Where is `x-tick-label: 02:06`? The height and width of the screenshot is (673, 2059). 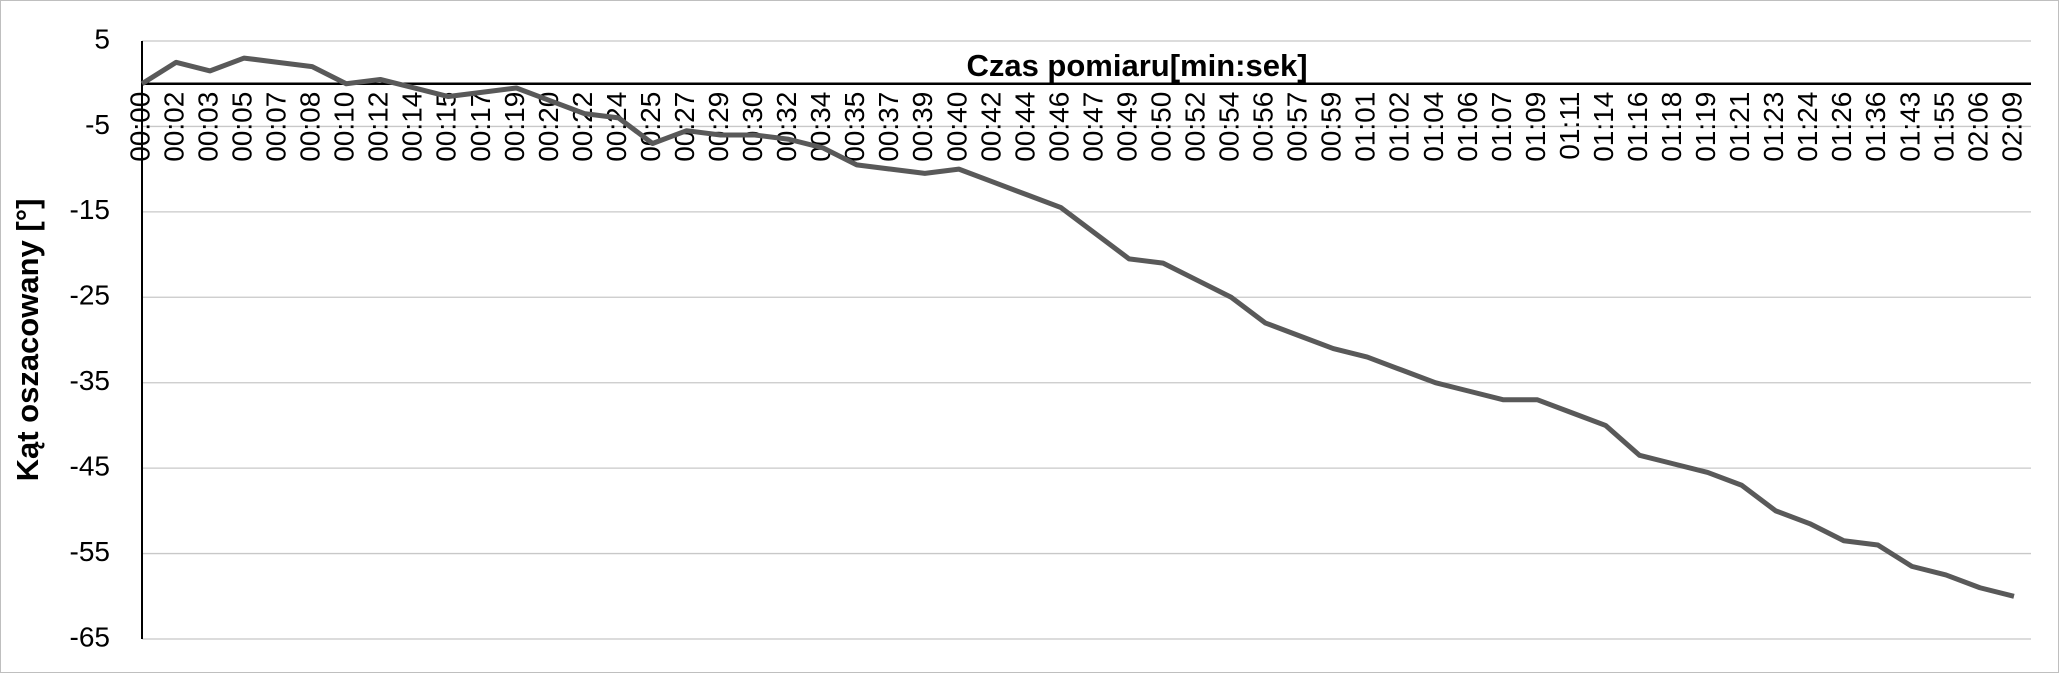 x-tick-label: 02:06 is located at coordinates (1977, 127).